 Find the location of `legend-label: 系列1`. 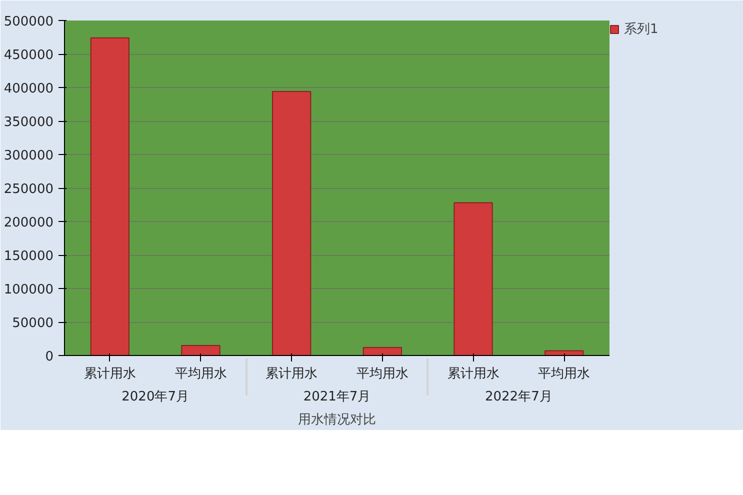

legend-label: 系列1 is located at coordinates (641, 29).